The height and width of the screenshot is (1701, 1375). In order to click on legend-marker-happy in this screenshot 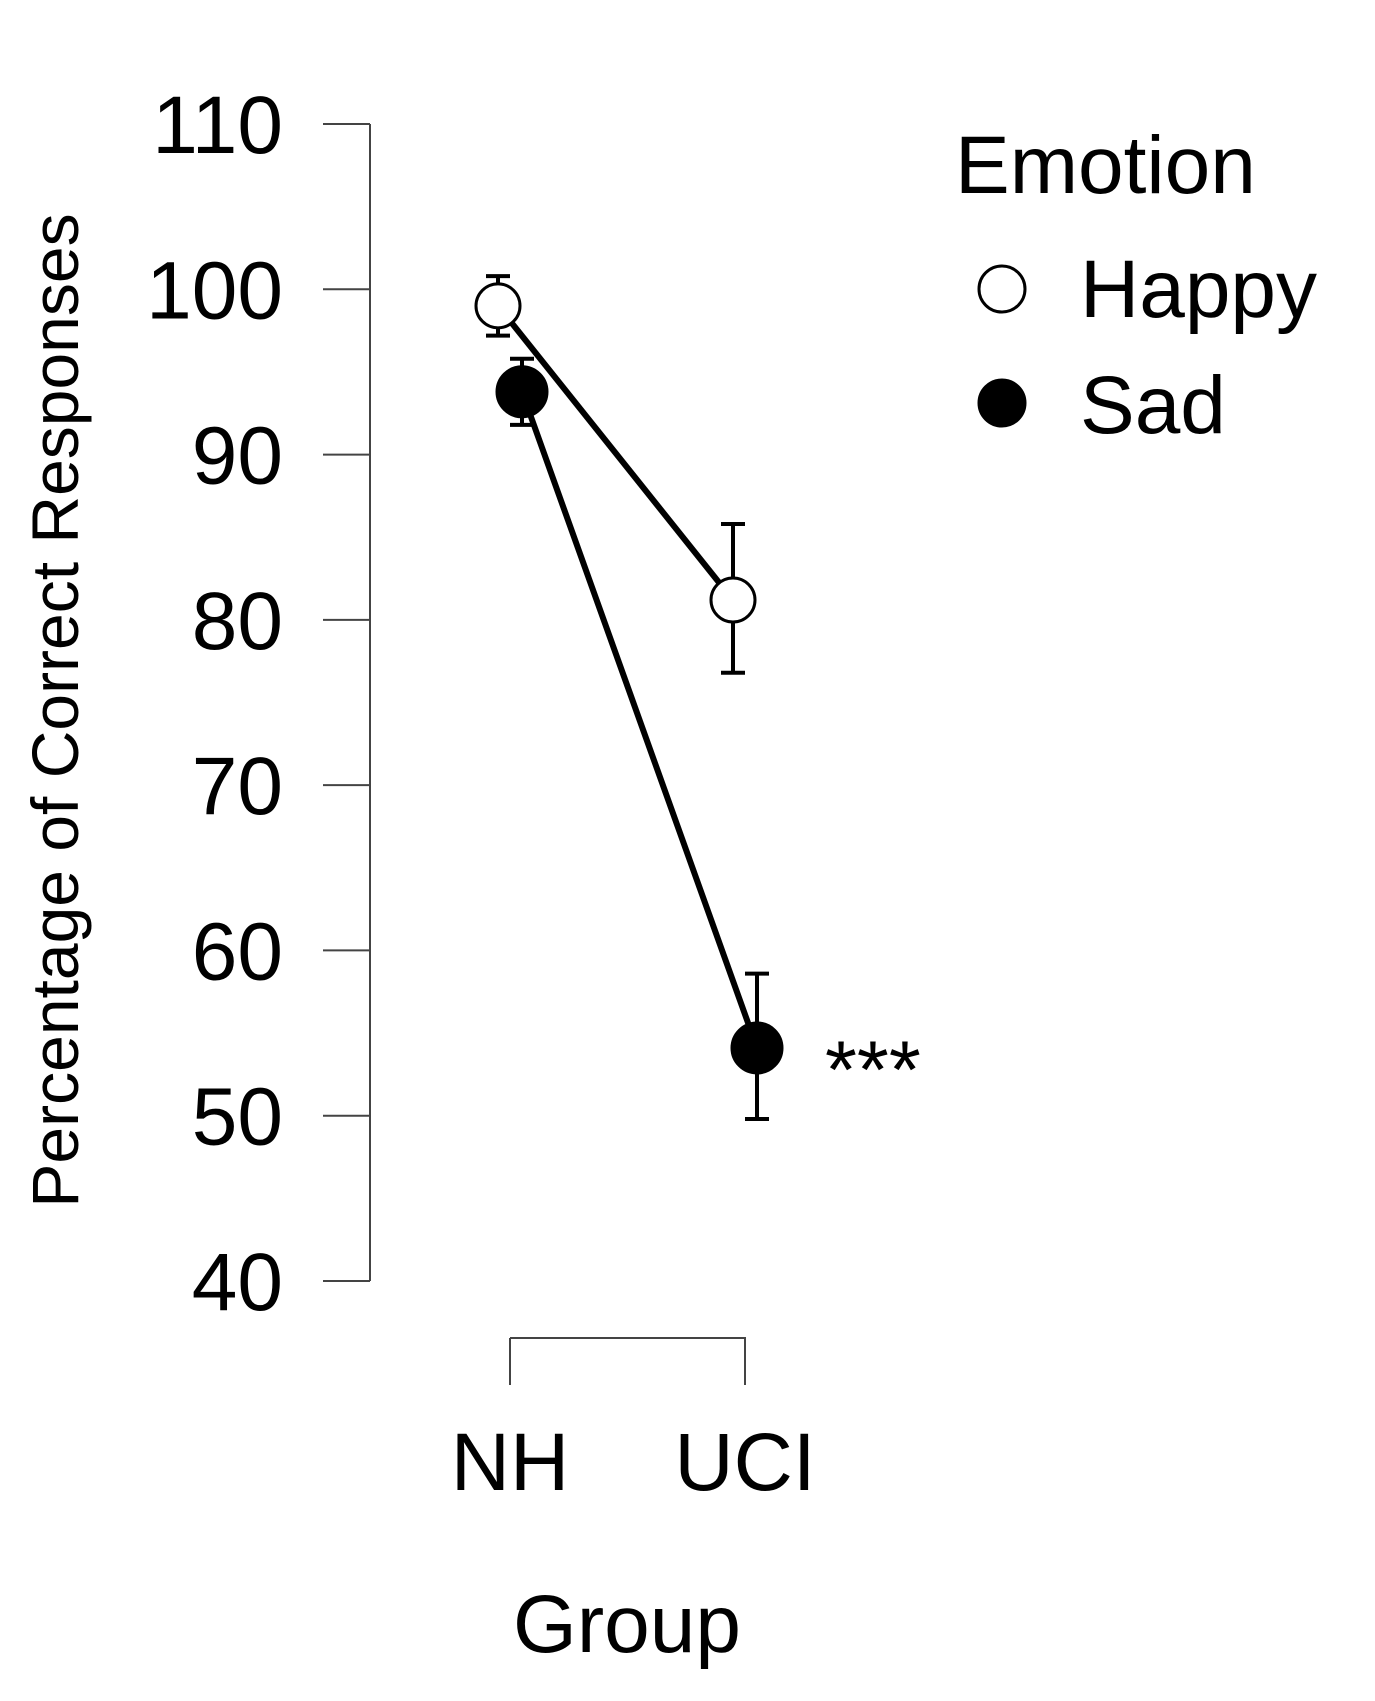, I will do `click(1002, 289)`.